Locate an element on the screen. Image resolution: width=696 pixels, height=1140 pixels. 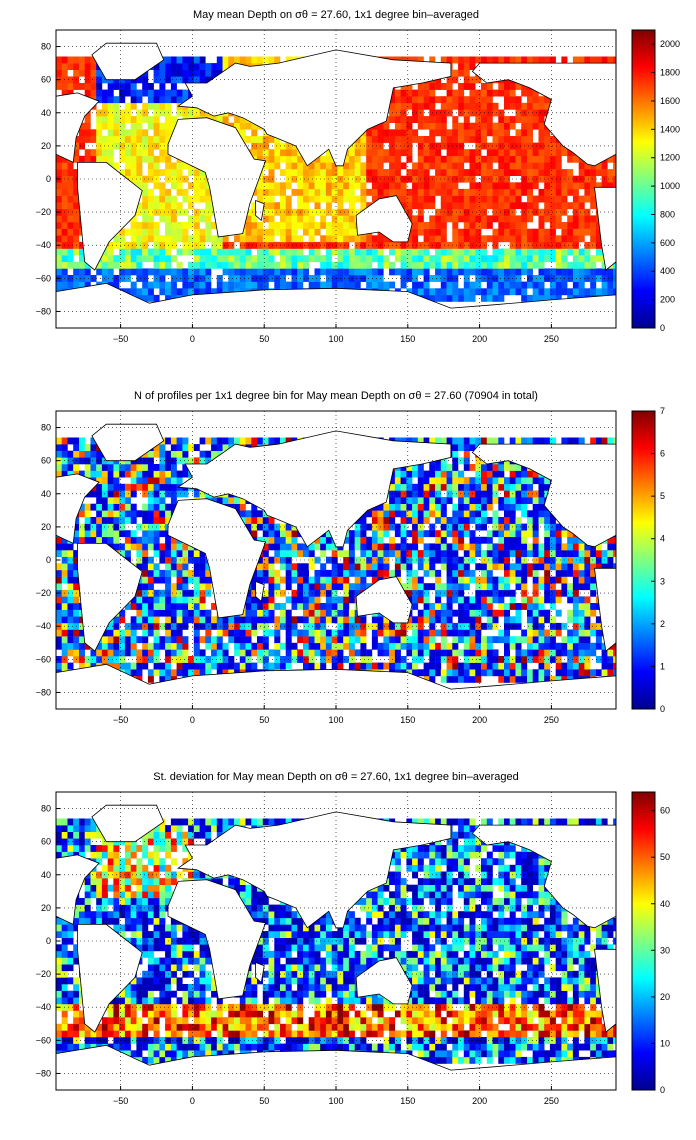
coastline is located at coordinates (314, 108).